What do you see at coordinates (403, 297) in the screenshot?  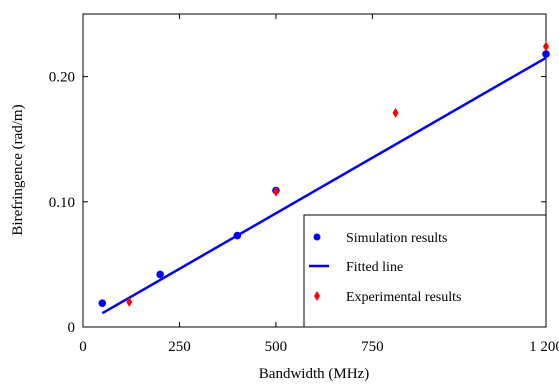 I see `legend-experimental-label: Experimental results` at bounding box center [403, 297].